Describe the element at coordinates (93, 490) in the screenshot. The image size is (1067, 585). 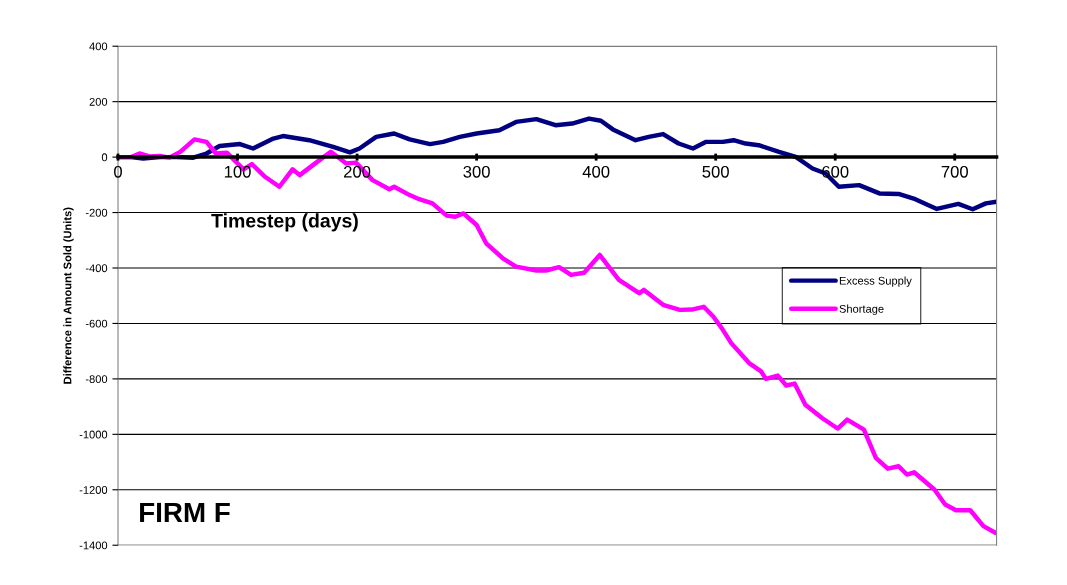
I see `y-tick-label: -1200` at that location.